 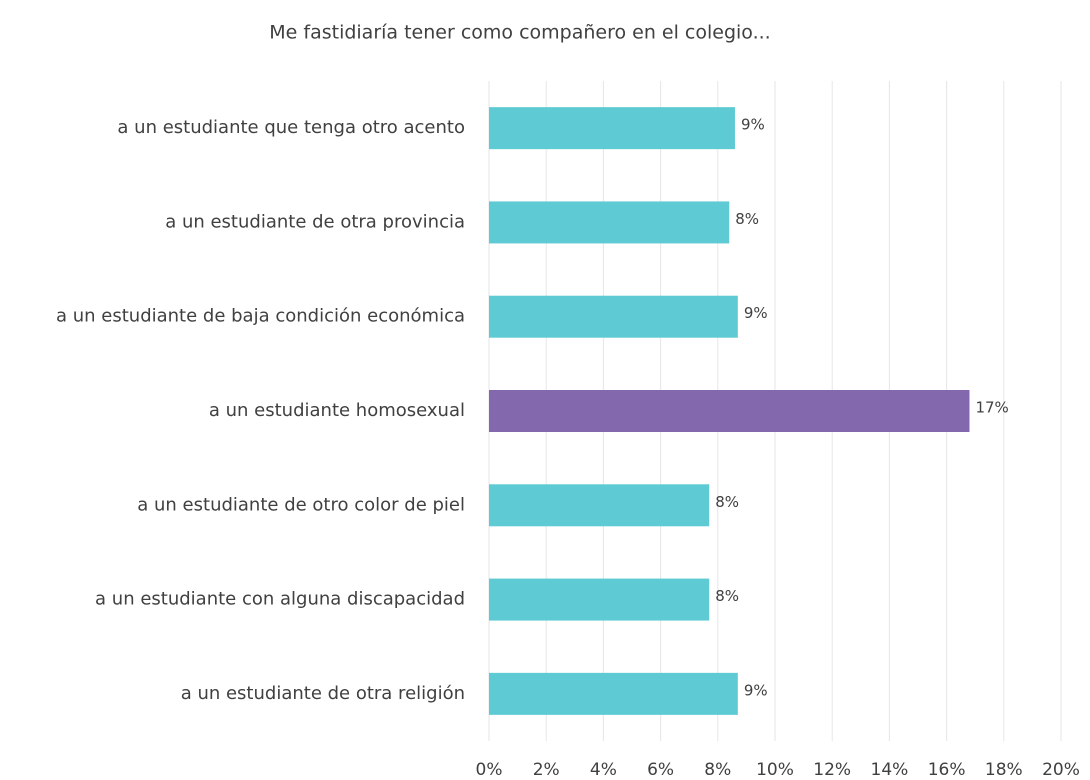 What do you see at coordinates (890, 770) in the screenshot?
I see `x-tick-label: 14%` at bounding box center [890, 770].